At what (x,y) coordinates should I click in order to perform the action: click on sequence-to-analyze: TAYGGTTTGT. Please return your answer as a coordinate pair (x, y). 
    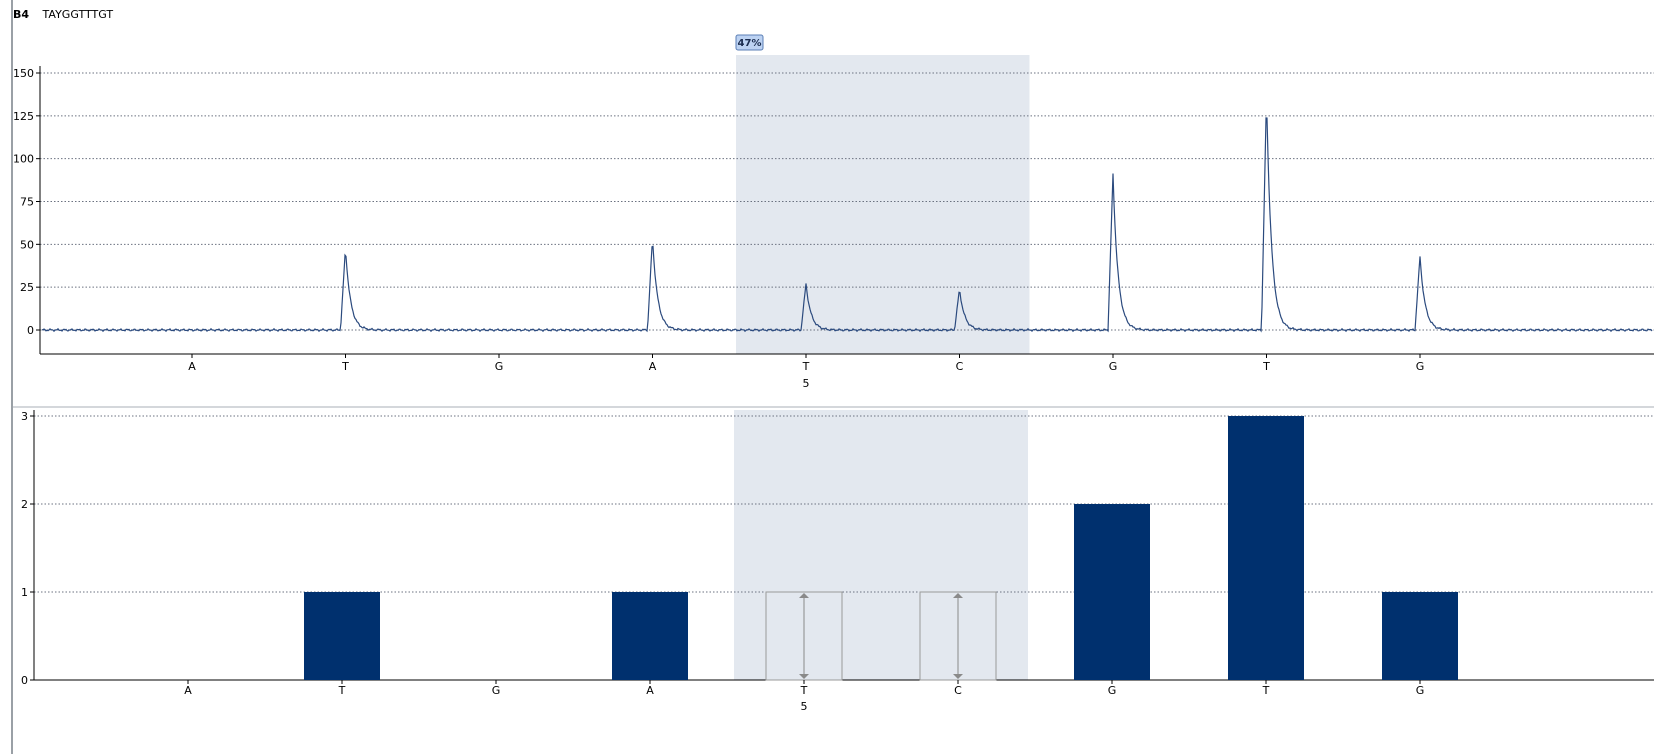
    Looking at the image, I should click on (78, 14).